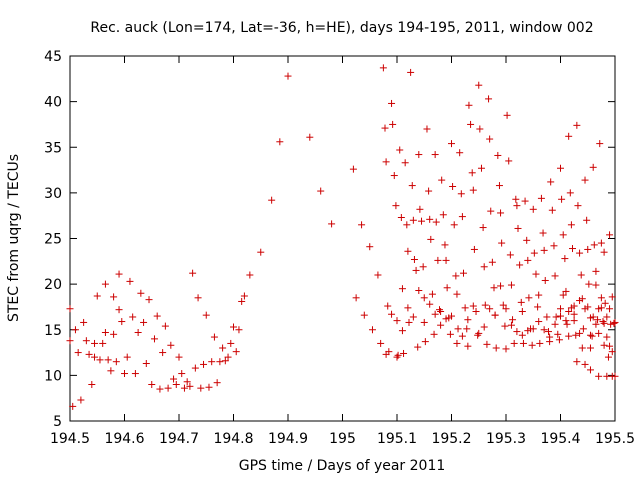  Describe the element at coordinates (70, 439) in the screenshot. I see `x-tick-label: 194.5` at that location.